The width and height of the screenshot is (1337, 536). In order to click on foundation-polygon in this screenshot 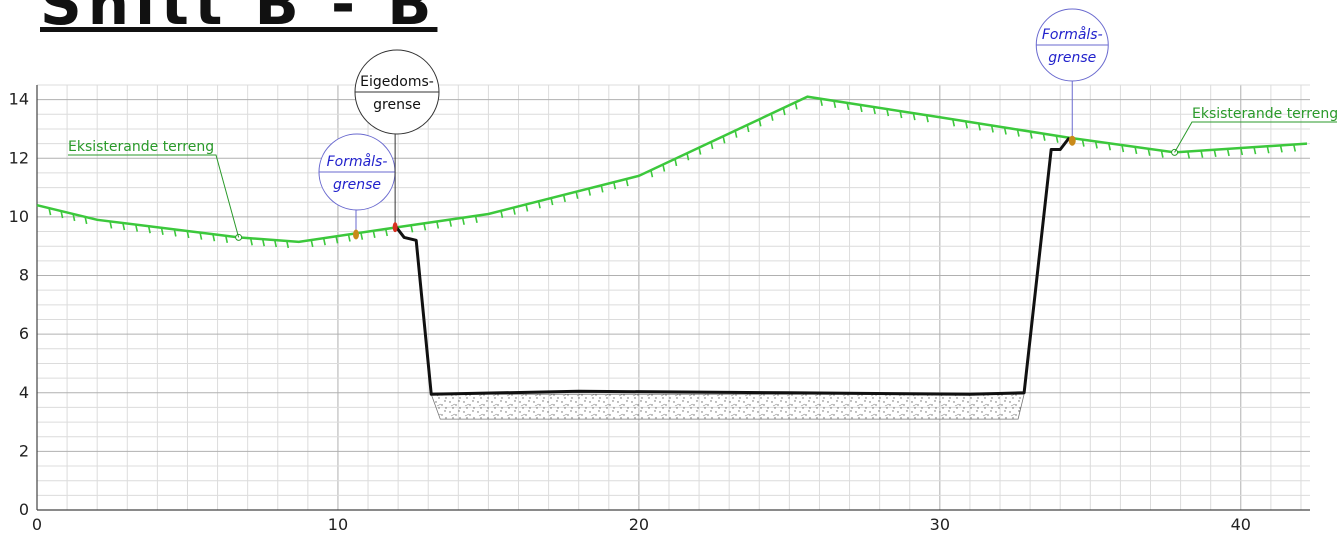, I will do `click(727, 406)`.